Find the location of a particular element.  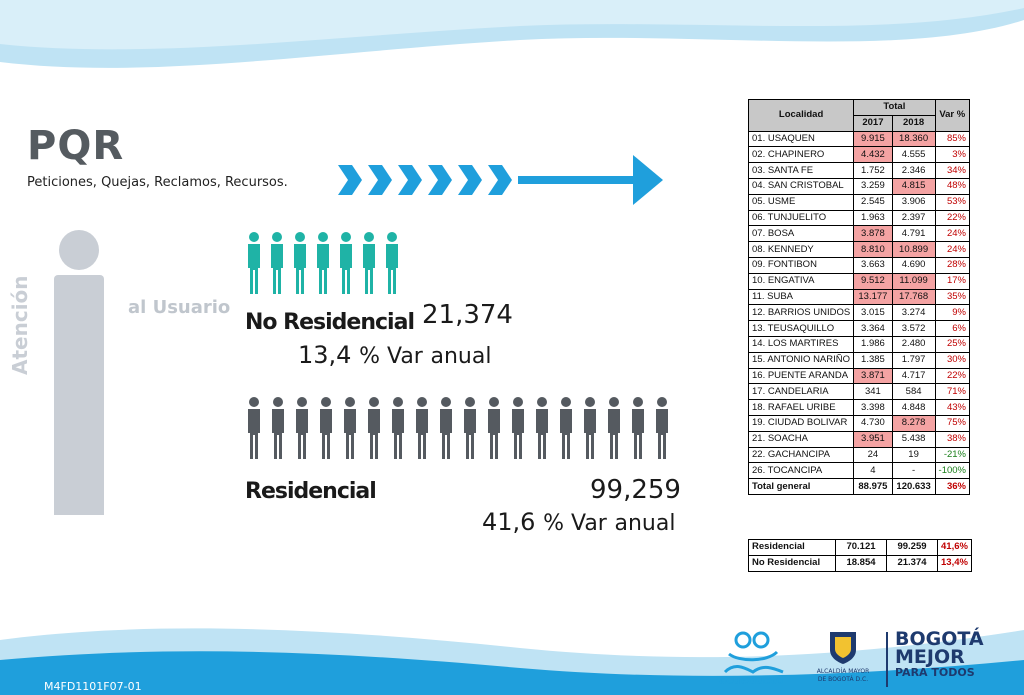

table-cell-v2017: 9.915 is located at coordinates (873, 139).